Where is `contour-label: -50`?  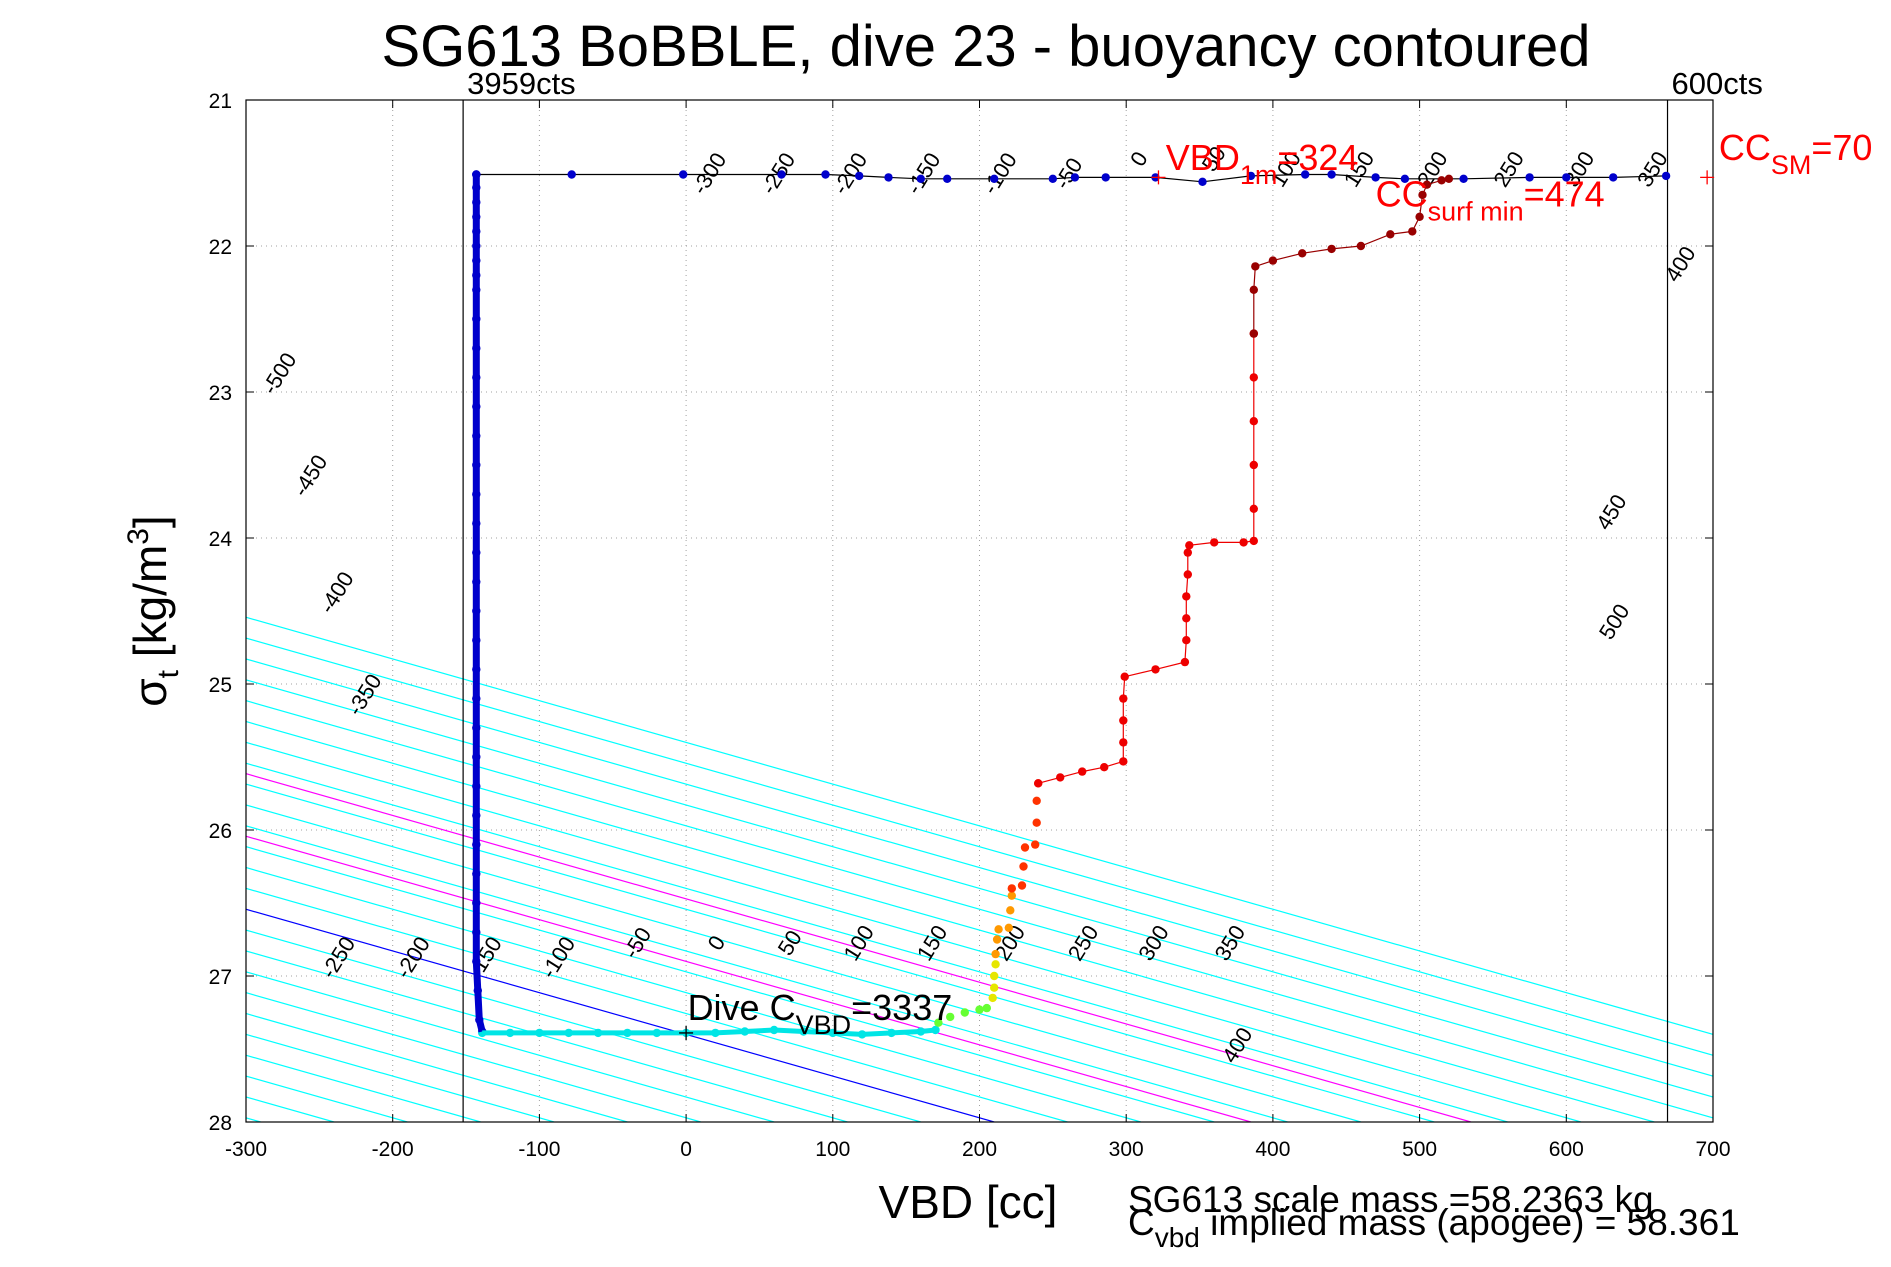 contour-label: -50 is located at coordinates (637, 943).